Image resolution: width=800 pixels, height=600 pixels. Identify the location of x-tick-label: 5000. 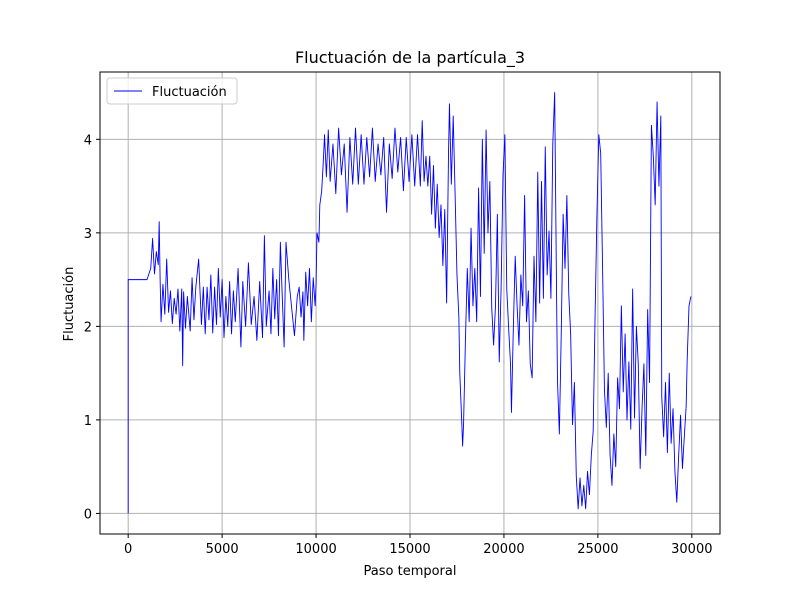
(222, 549).